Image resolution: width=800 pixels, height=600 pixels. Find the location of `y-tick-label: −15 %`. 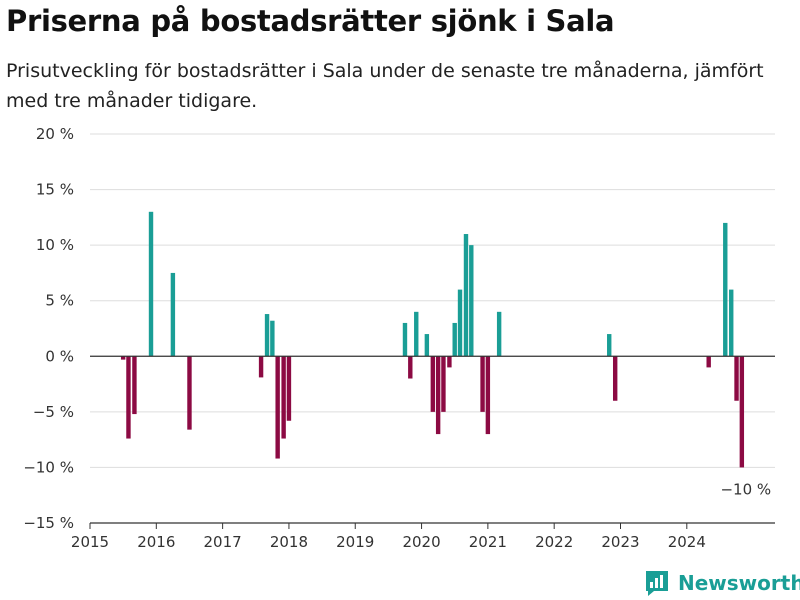

y-tick-label: −15 % is located at coordinates (48, 523).